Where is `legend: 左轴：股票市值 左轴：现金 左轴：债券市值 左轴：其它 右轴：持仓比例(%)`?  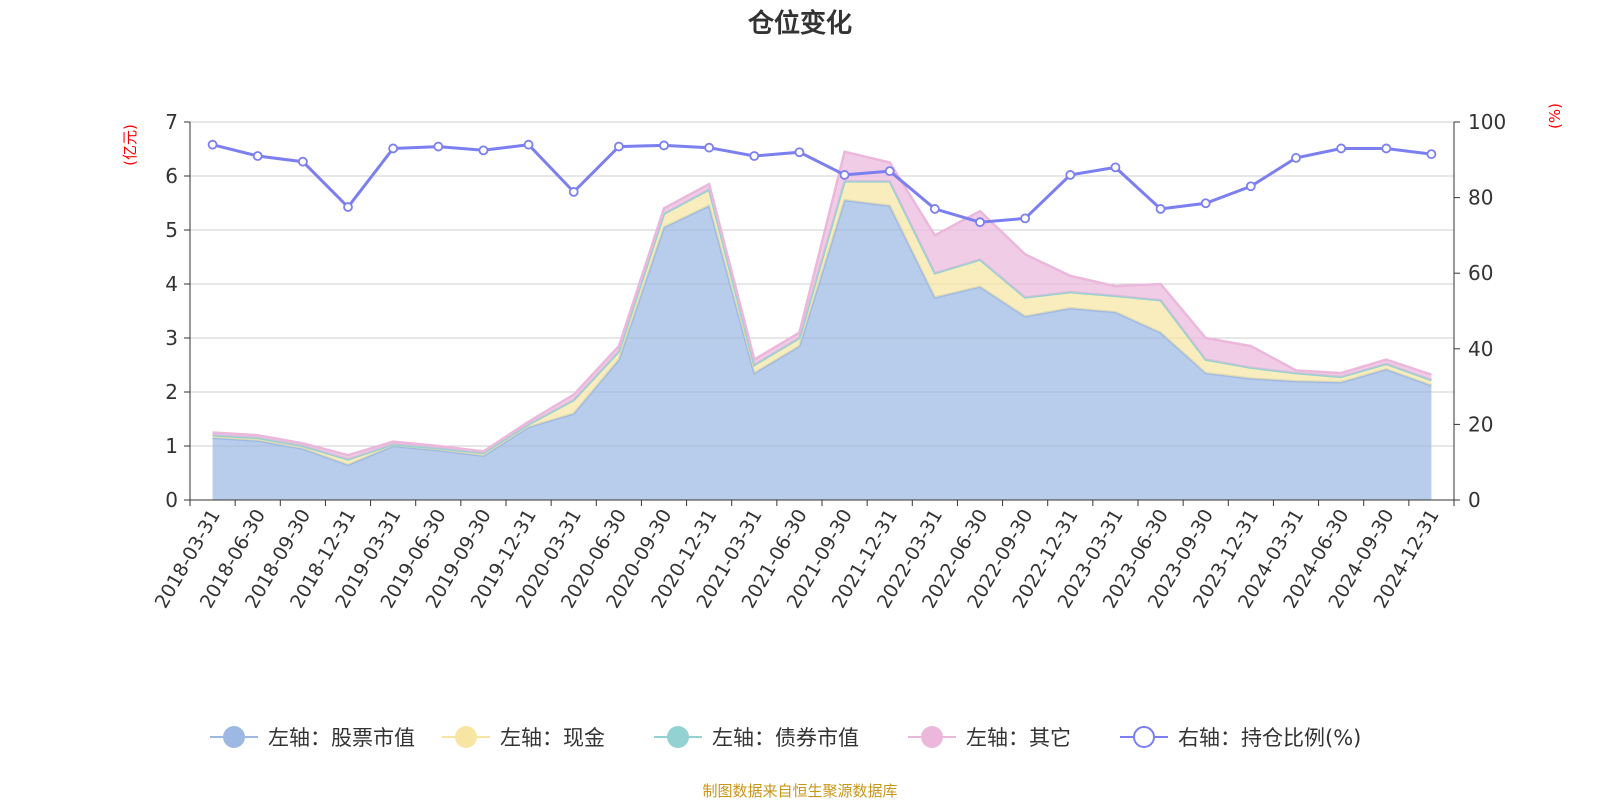 legend: 左轴：股票市值 左轴：现金 左轴：债券市值 左轴：其它 右轴：持仓比例(%) is located at coordinates (785, 738).